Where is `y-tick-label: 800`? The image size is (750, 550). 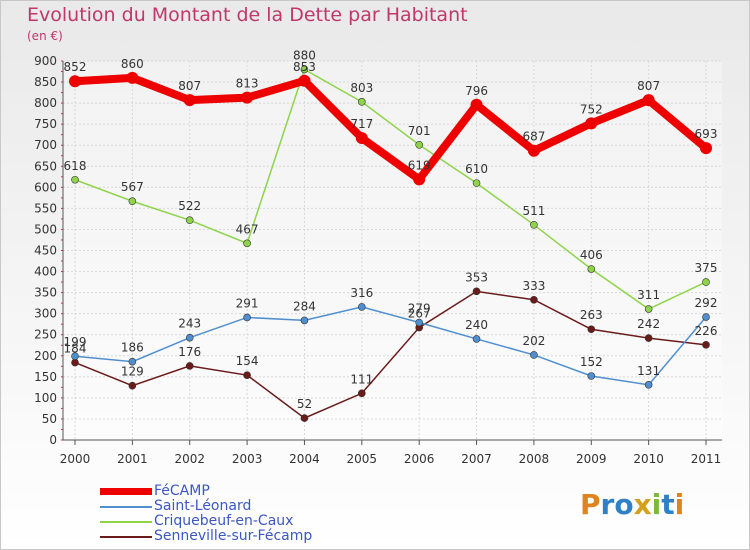 y-tick-label: 800 is located at coordinates (45, 103).